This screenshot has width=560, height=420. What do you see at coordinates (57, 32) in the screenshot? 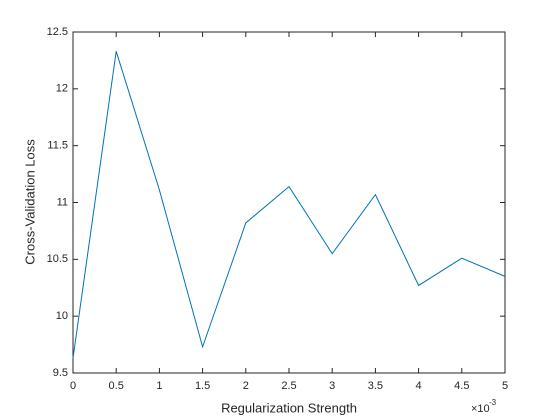
I see `y-tick-label: 12.5` at bounding box center [57, 32].